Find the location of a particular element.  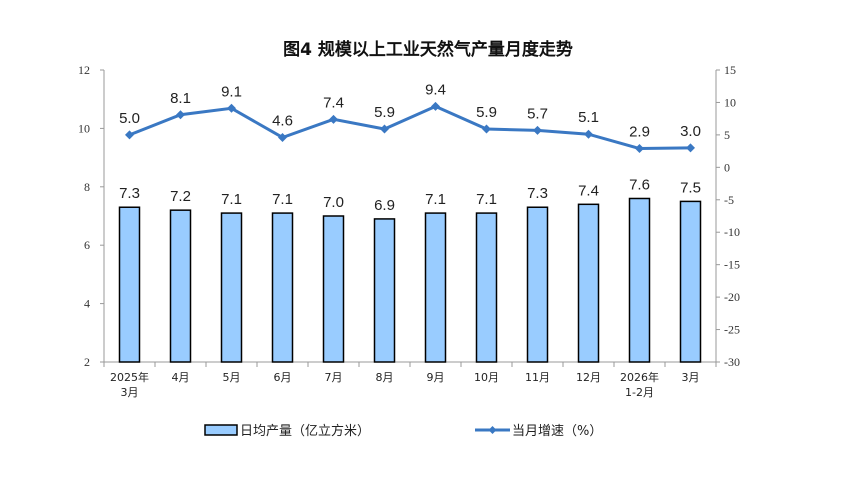

legend-line-label: 当月增速（%） is located at coordinates (557, 431).